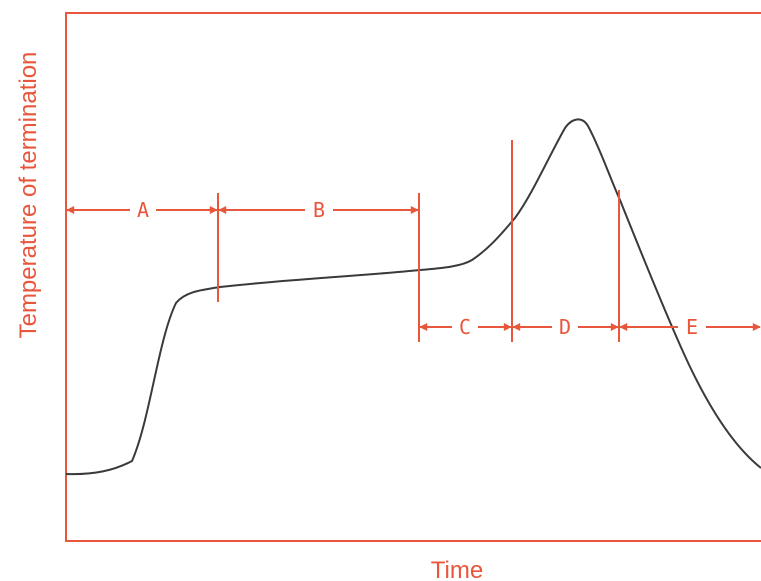 The height and width of the screenshot is (581, 761). I want to click on phase-c-dimension: C, so click(465, 327).